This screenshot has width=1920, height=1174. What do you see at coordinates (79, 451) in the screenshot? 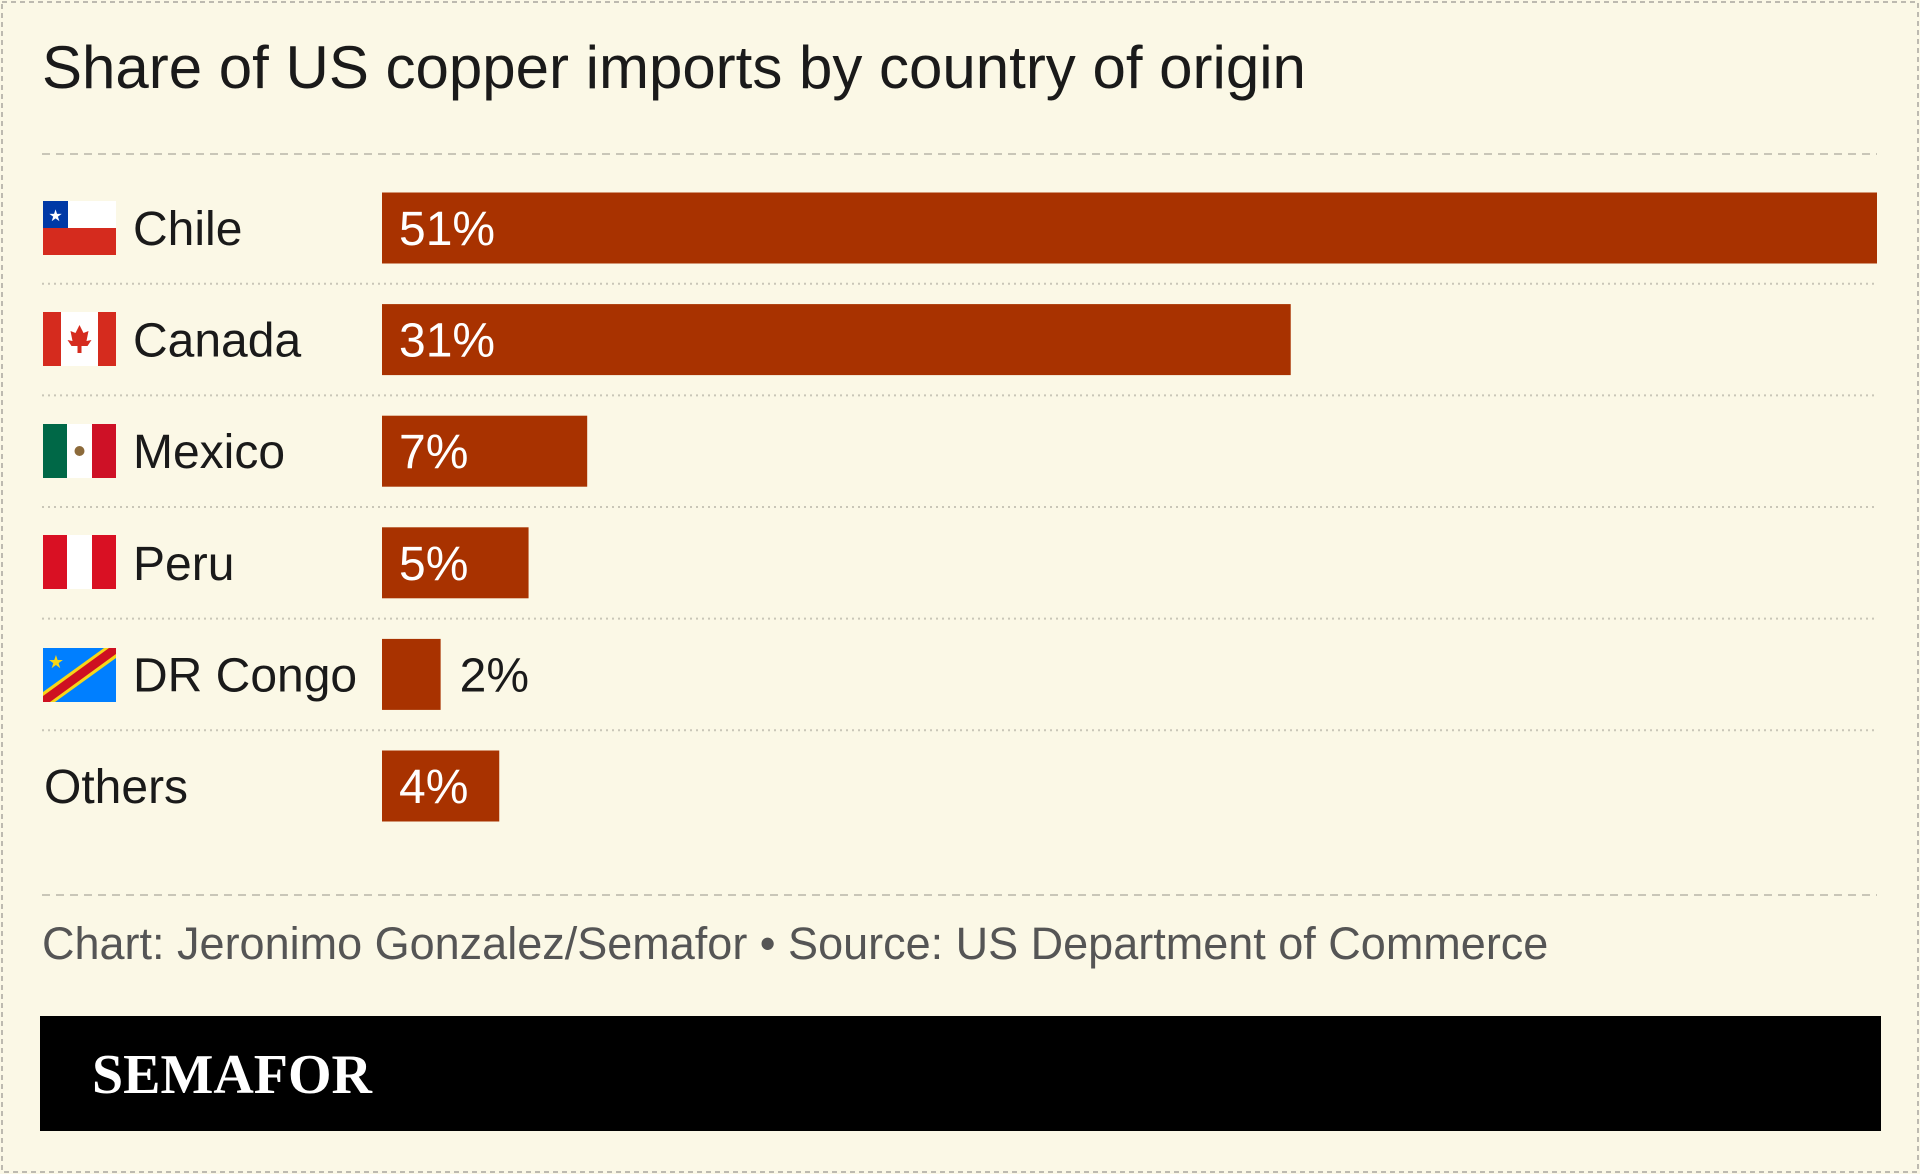
I see `flag-mexico` at bounding box center [79, 451].